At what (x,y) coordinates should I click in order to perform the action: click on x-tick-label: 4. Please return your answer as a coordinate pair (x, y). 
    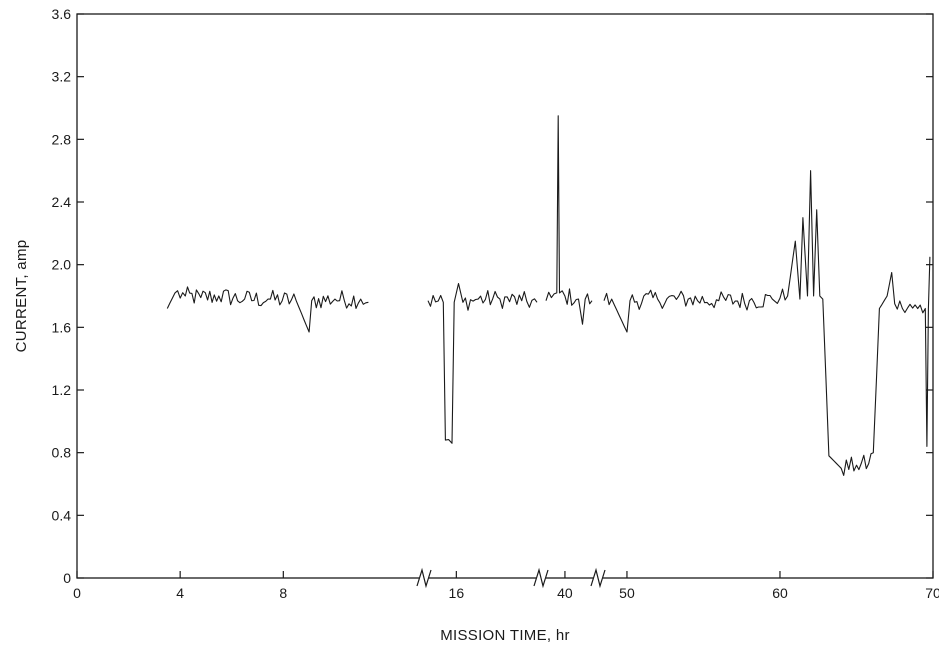
    Looking at the image, I should click on (180, 593).